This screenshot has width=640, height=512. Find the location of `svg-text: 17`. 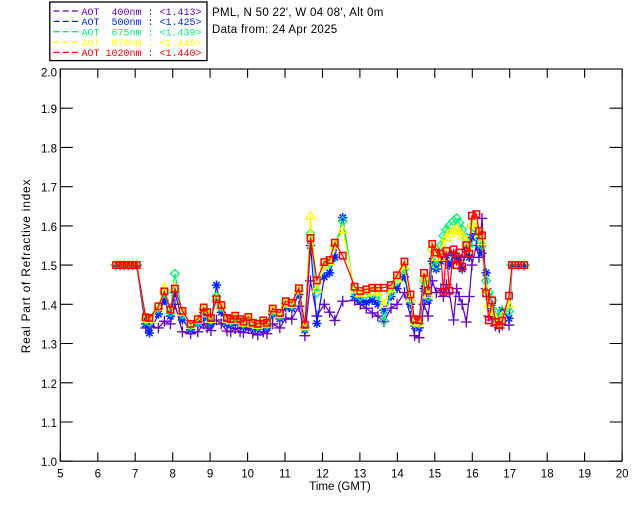

svg-text: 17 is located at coordinates (509, 474).